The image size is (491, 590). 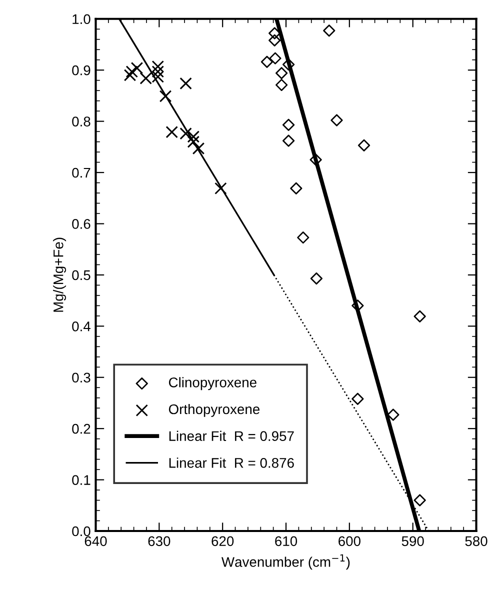 I want to click on legend-label: Linear Fit R = 0.957, so click(x=231, y=436).